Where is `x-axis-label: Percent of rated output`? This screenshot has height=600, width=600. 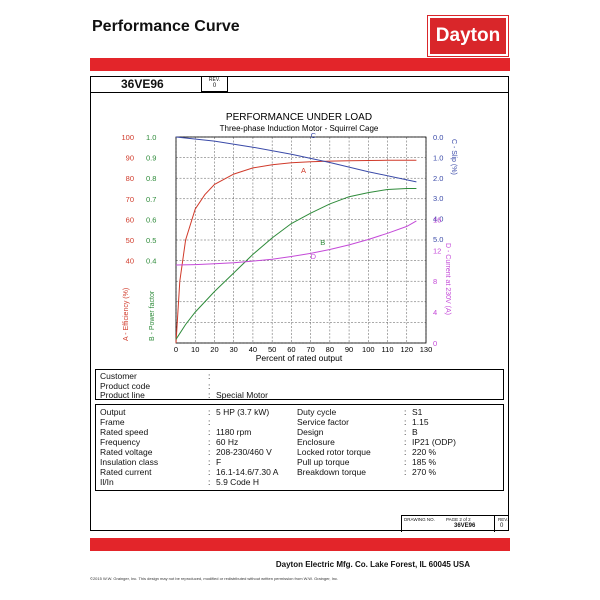 x-axis-label: Percent of rated output is located at coordinates (299, 358).